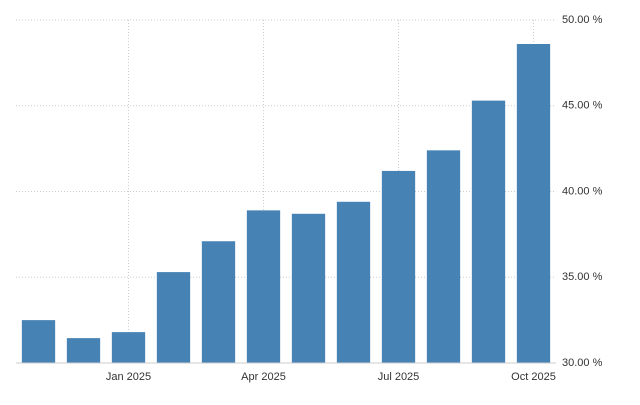 Image resolution: width=640 pixels, height=405 pixels. What do you see at coordinates (582, 363) in the screenshot?
I see `y-tick-label: 30.00 %` at bounding box center [582, 363].